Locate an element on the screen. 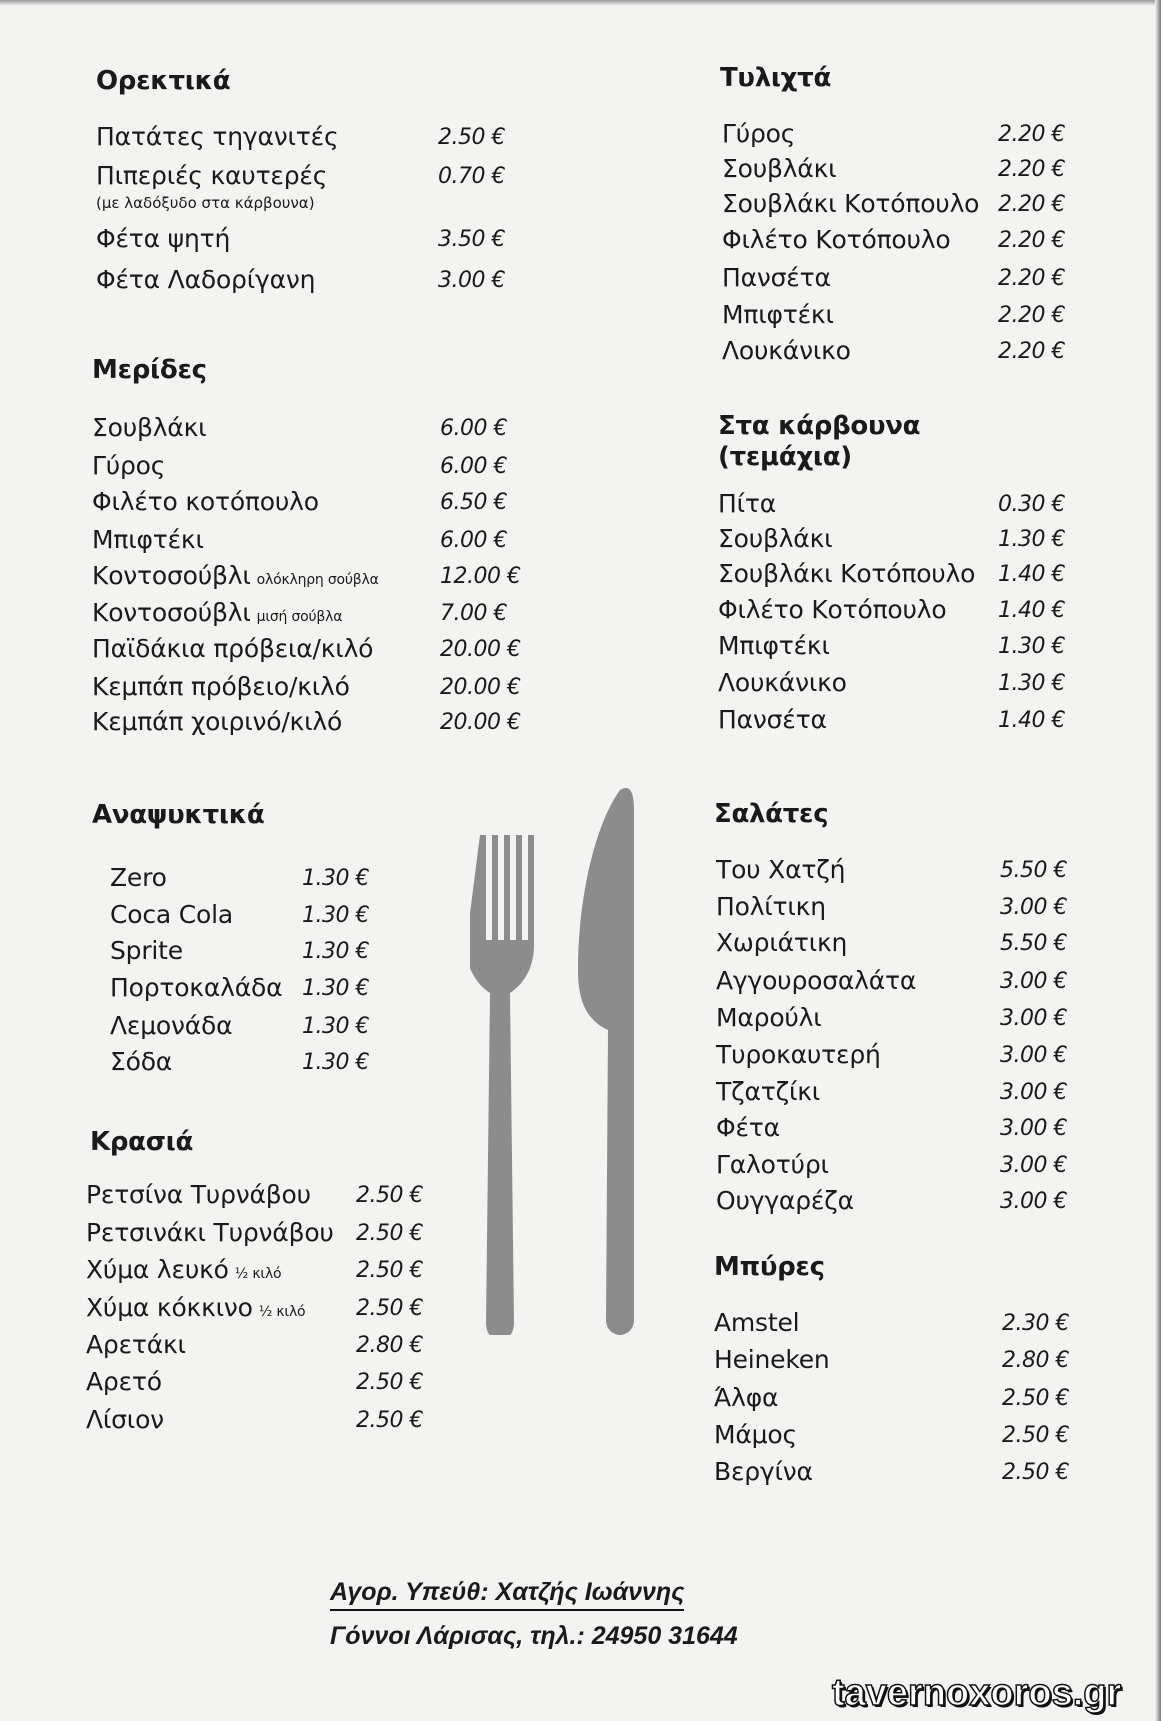 This screenshot has height=1721, width=1161. menu-item: Σόδα is located at coordinates (141, 1061).